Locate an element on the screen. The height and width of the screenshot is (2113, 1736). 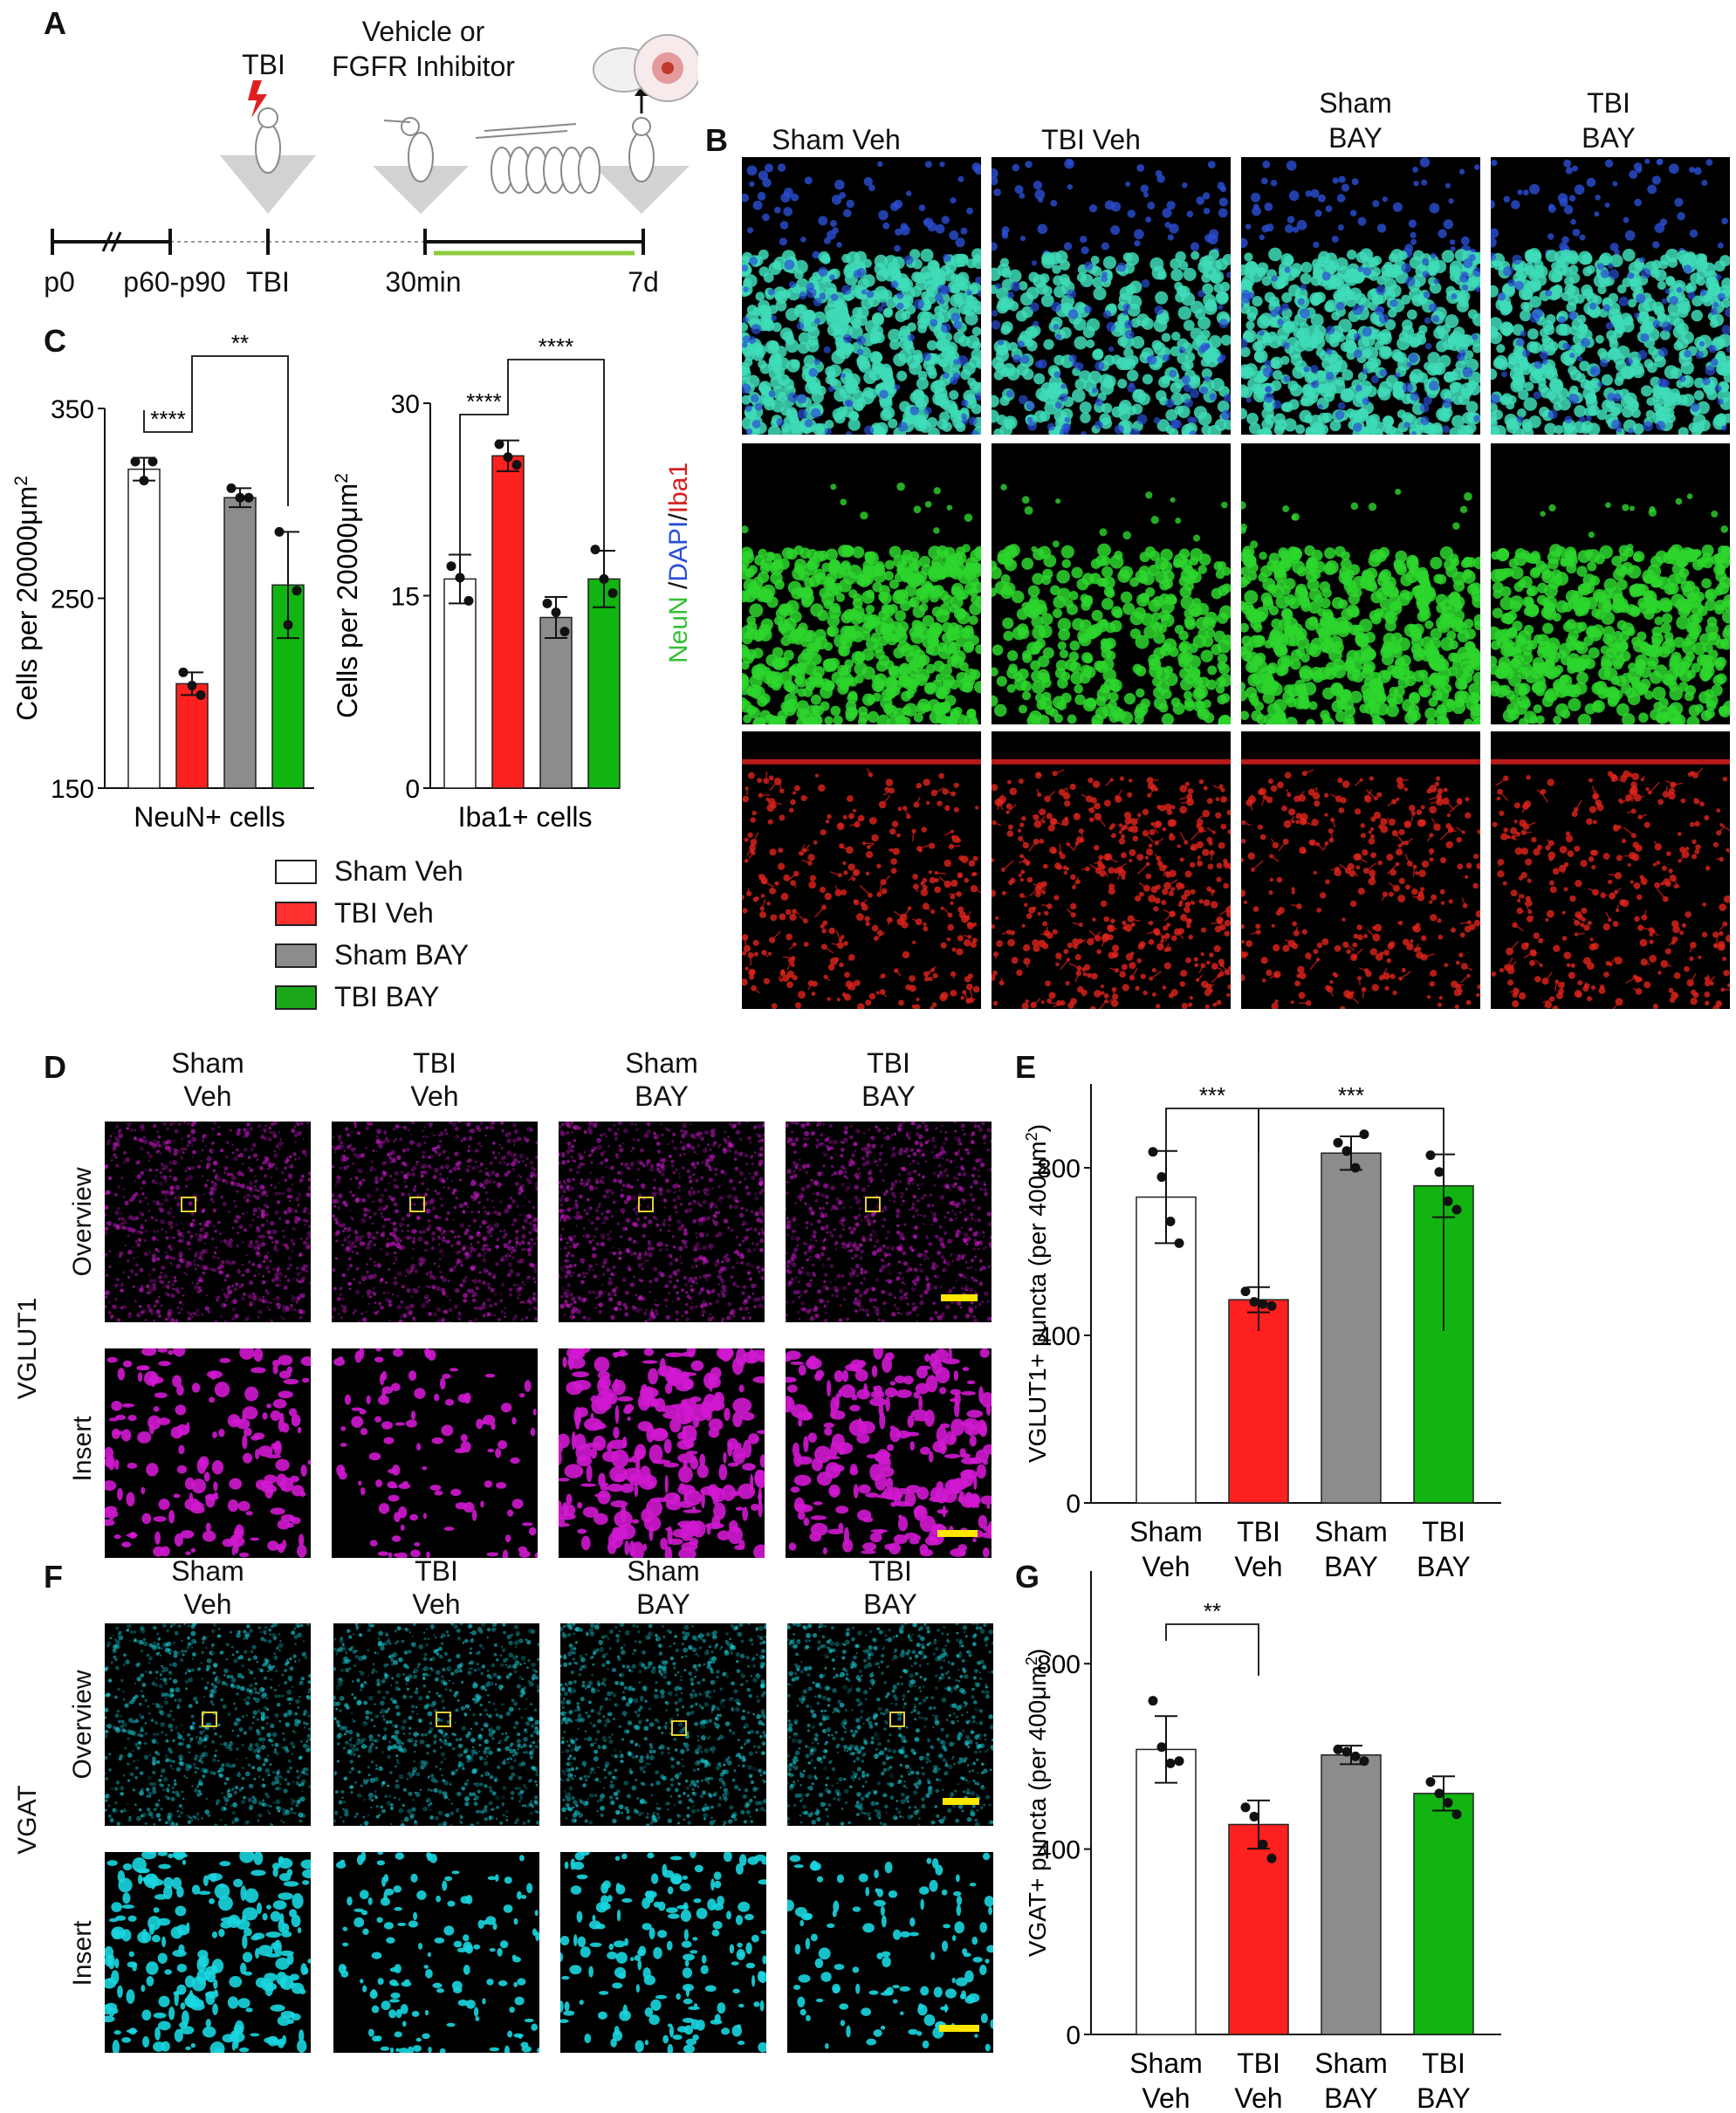
timeline-tbi-label: TBI is located at coordinates (263, 64).